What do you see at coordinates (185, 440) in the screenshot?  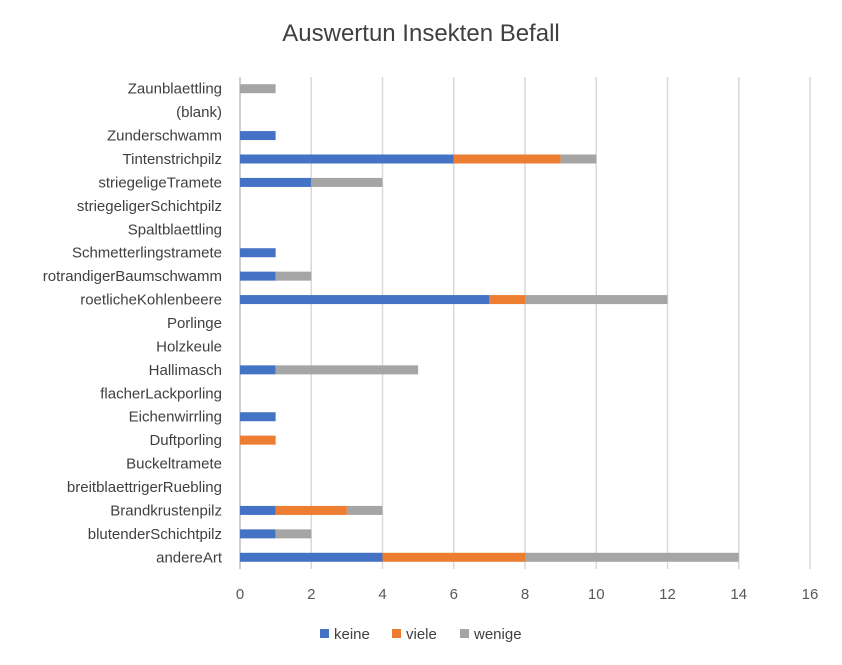 I see `category-label: Duftporling` at bounding box center [185, 440].